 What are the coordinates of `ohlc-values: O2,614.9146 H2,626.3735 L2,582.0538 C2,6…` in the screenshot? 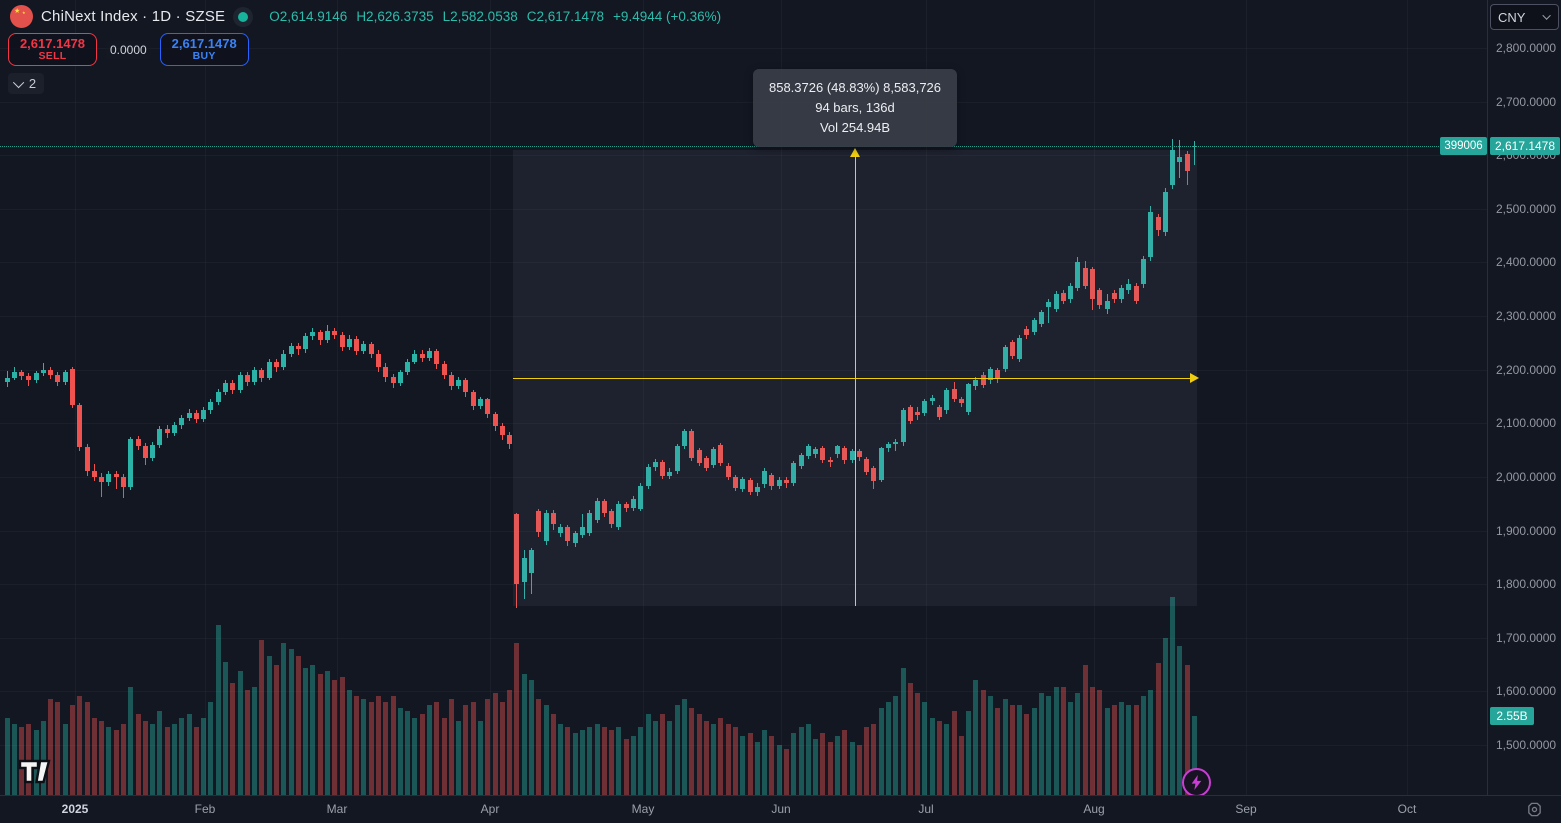 It's located at (495, 16).